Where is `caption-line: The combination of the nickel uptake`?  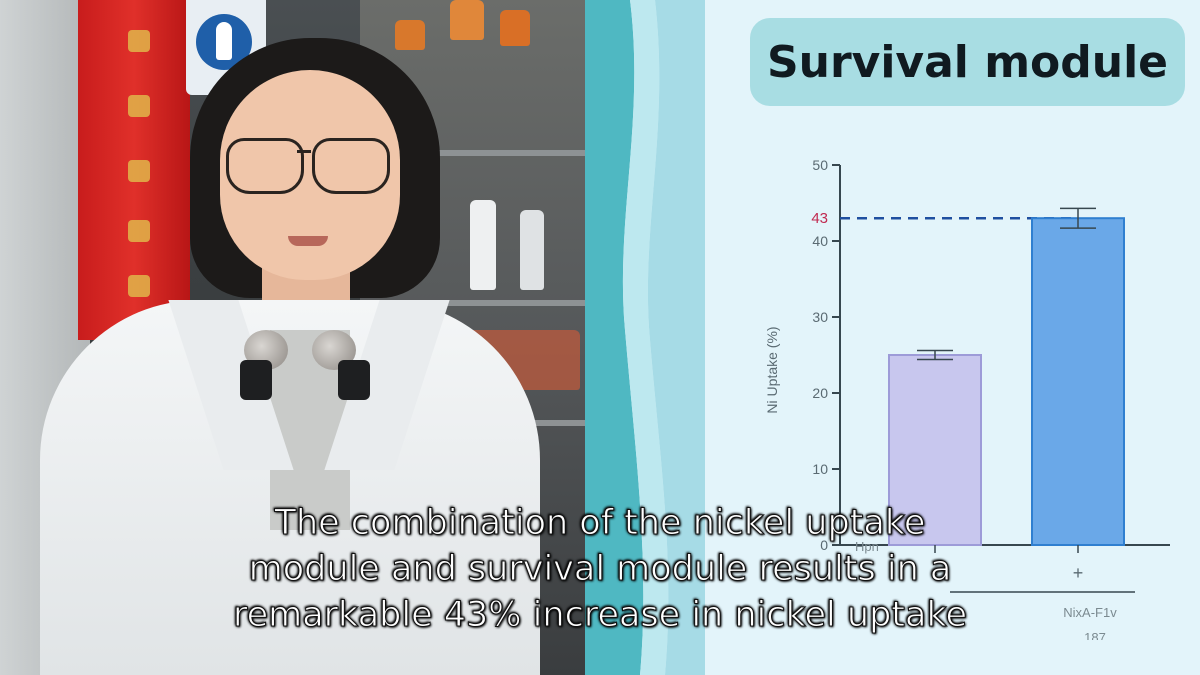 caption-line: The combination of the nickel uptake is located at coordinates (600, 523).